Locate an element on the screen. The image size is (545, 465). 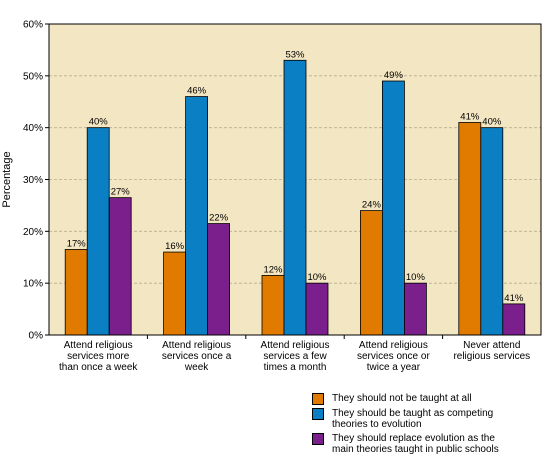
data-label: 53% is located at coordinates (295, 54).